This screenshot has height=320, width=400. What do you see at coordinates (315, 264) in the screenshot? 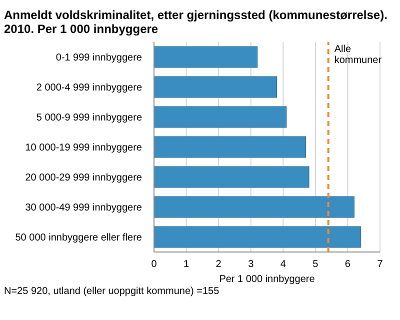
I see `x-tick-label: 5` at bounding box center [315, 264].